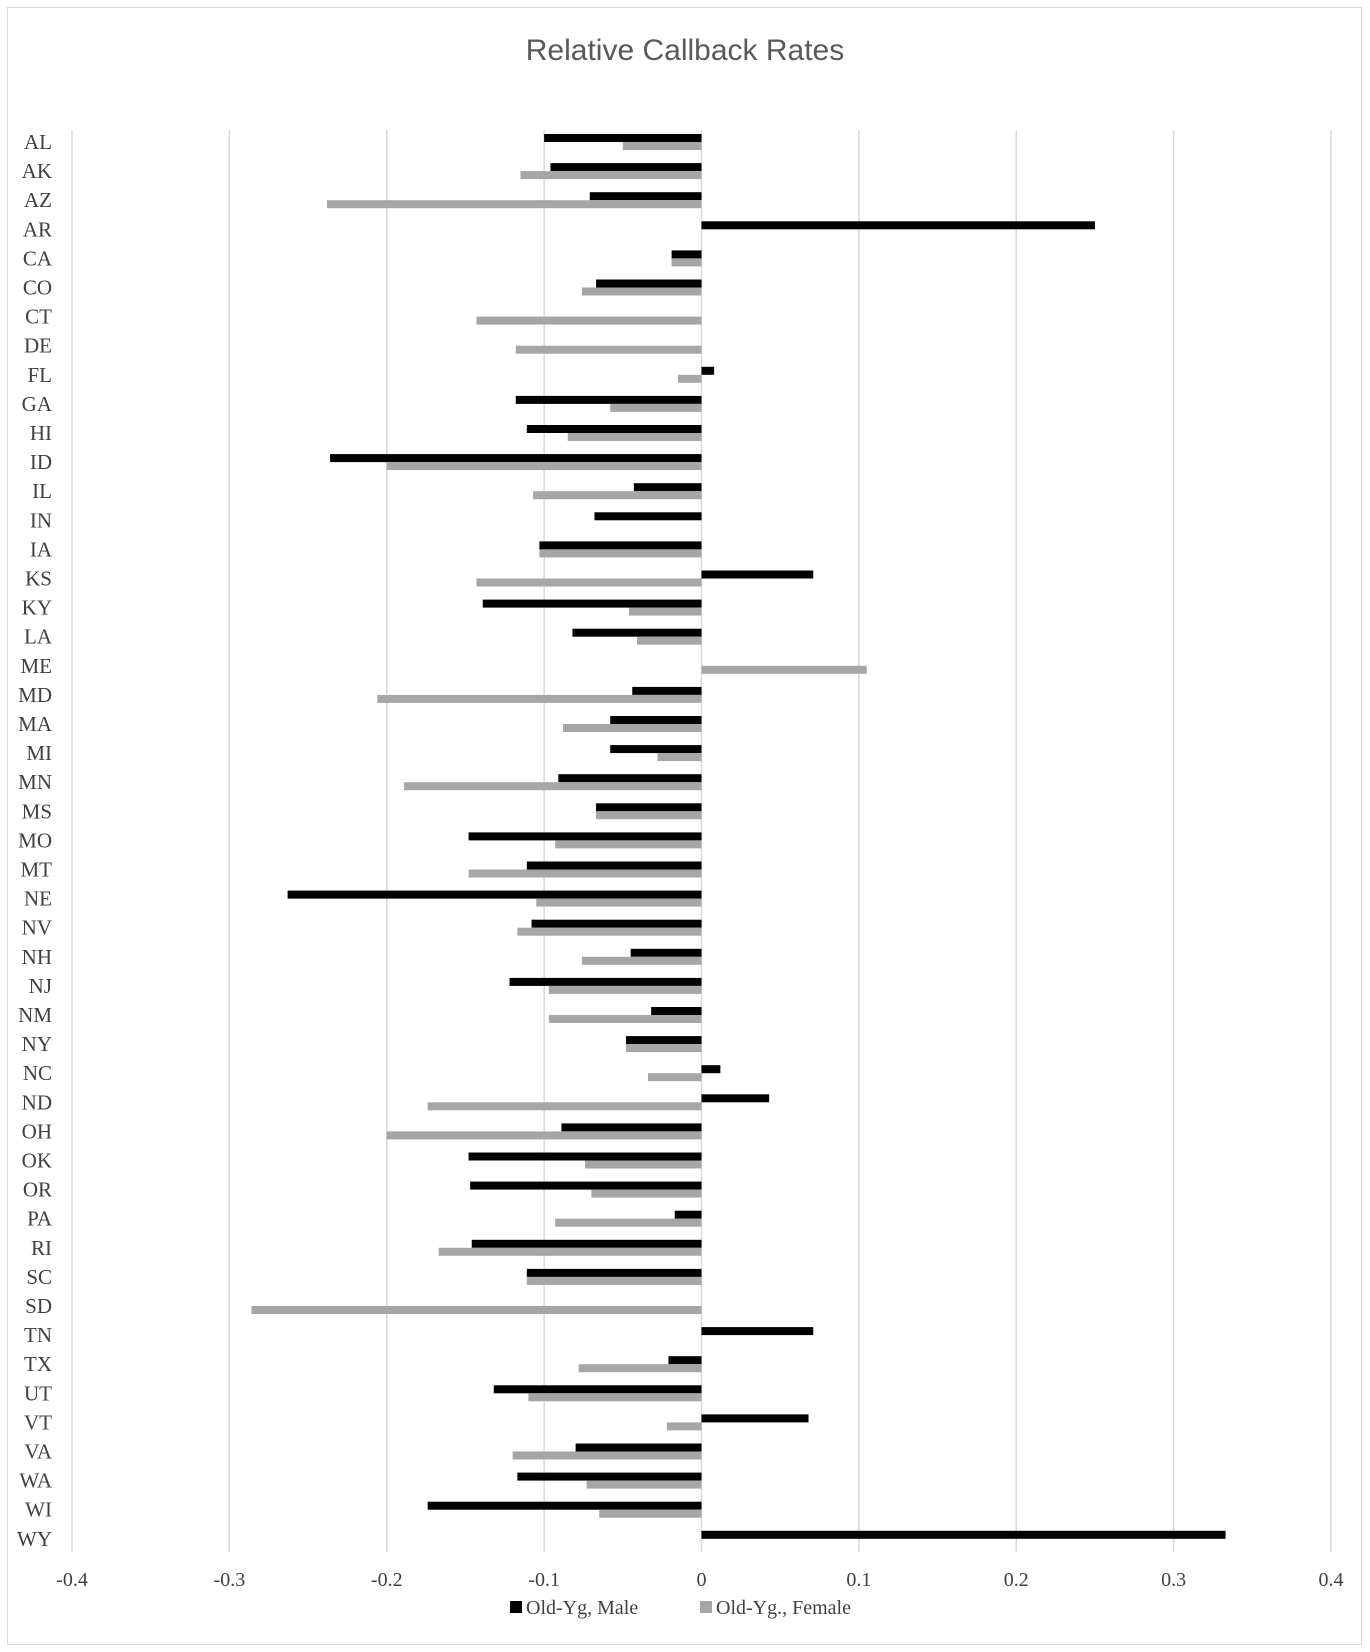  What do you see at coordinates (35, 1015) in the screenshot?
I see `category-label: NM` at bounding box center [35, 1015].